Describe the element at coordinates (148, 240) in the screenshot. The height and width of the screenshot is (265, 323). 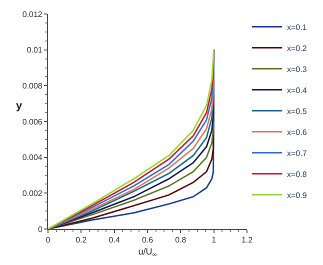
I see `x-tick-label: 0.6` at that location.